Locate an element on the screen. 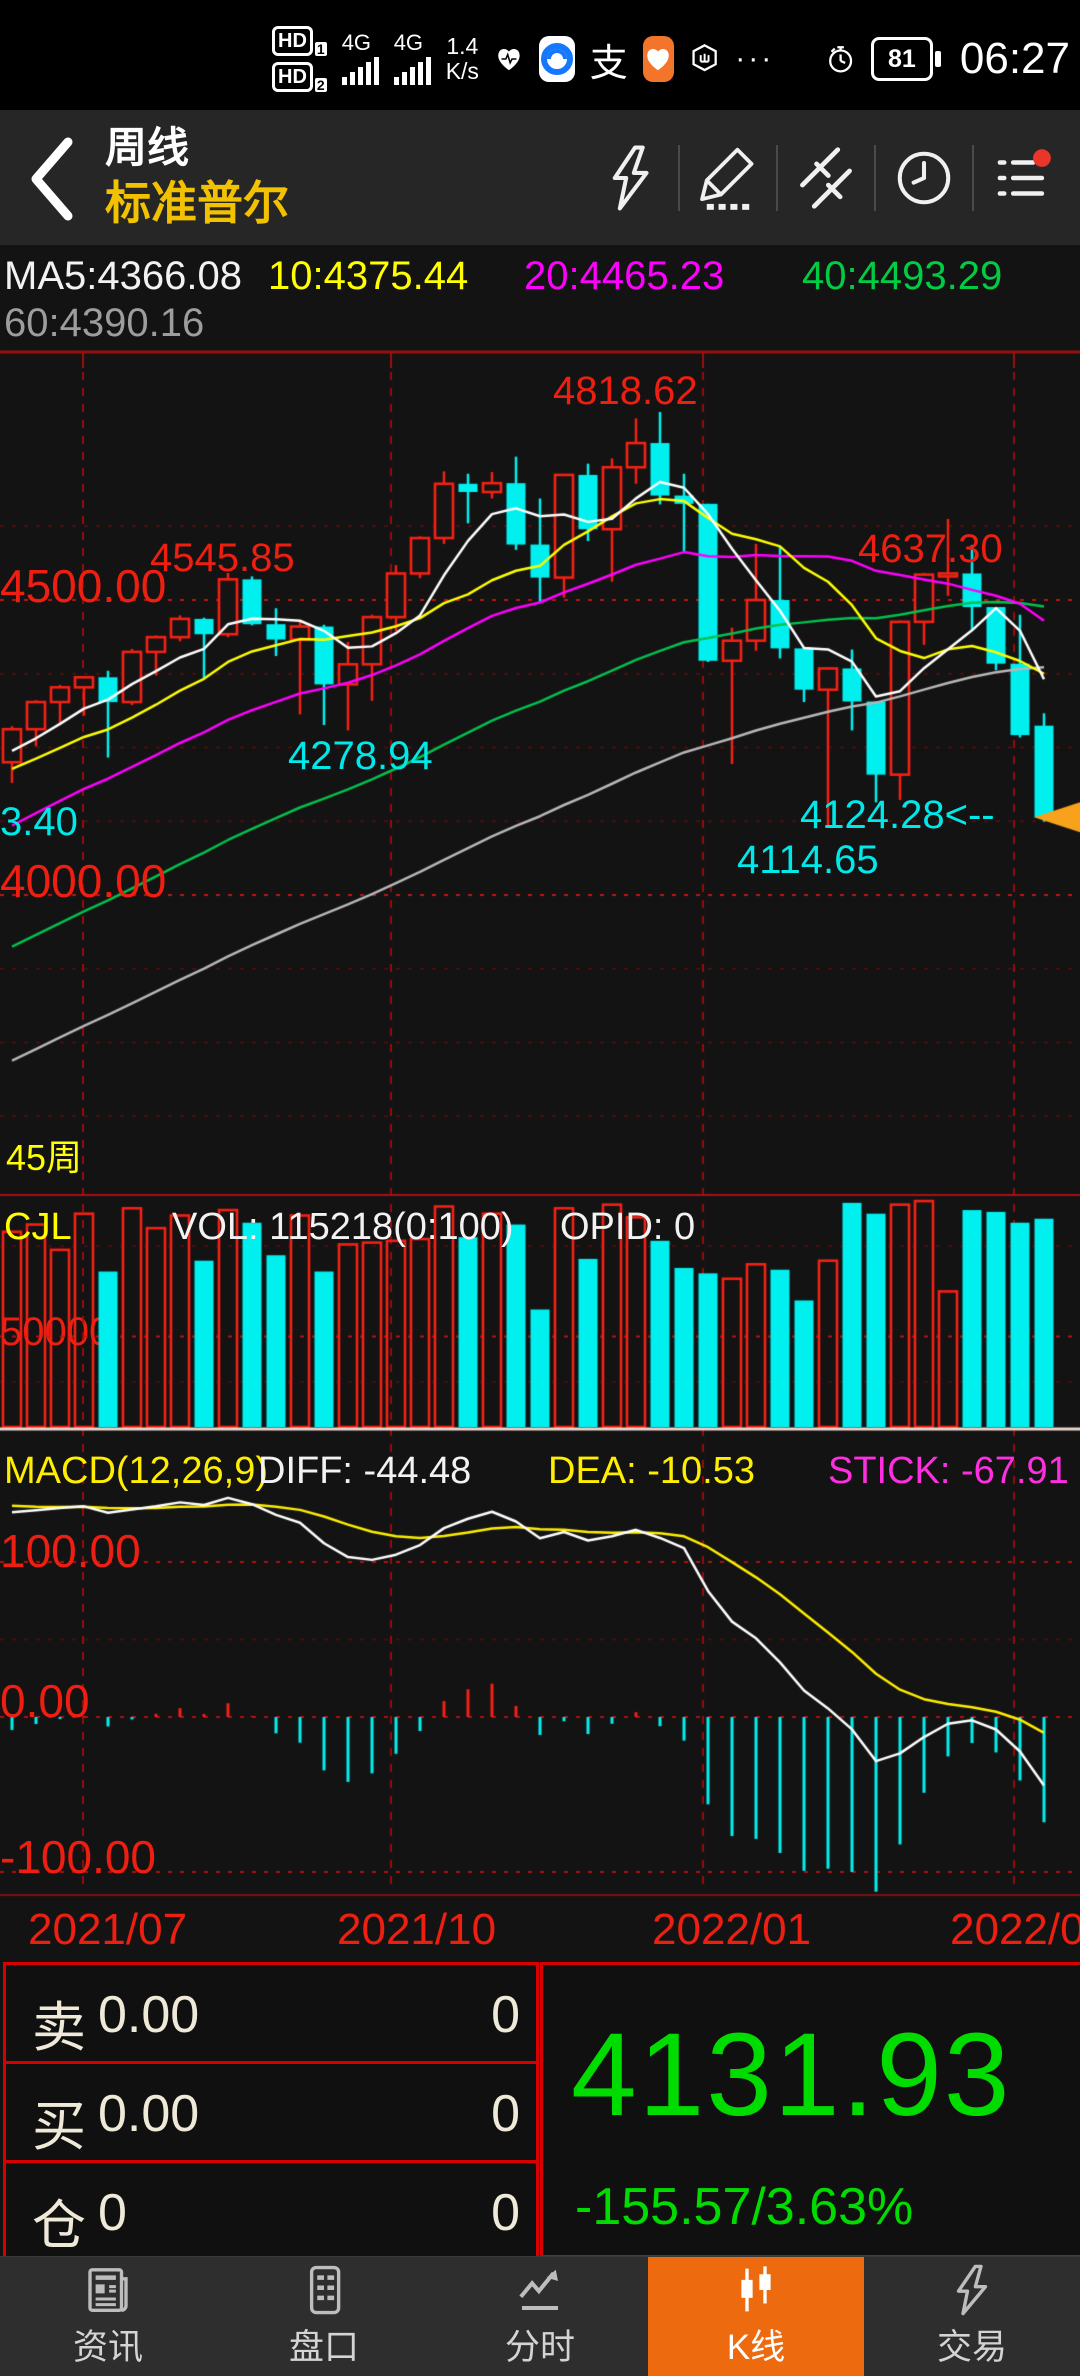 Image resolution: width=1080 pixels, height=2376 pixels. macd-axis-0: 0.00 is located at coordinates (45, 1701).